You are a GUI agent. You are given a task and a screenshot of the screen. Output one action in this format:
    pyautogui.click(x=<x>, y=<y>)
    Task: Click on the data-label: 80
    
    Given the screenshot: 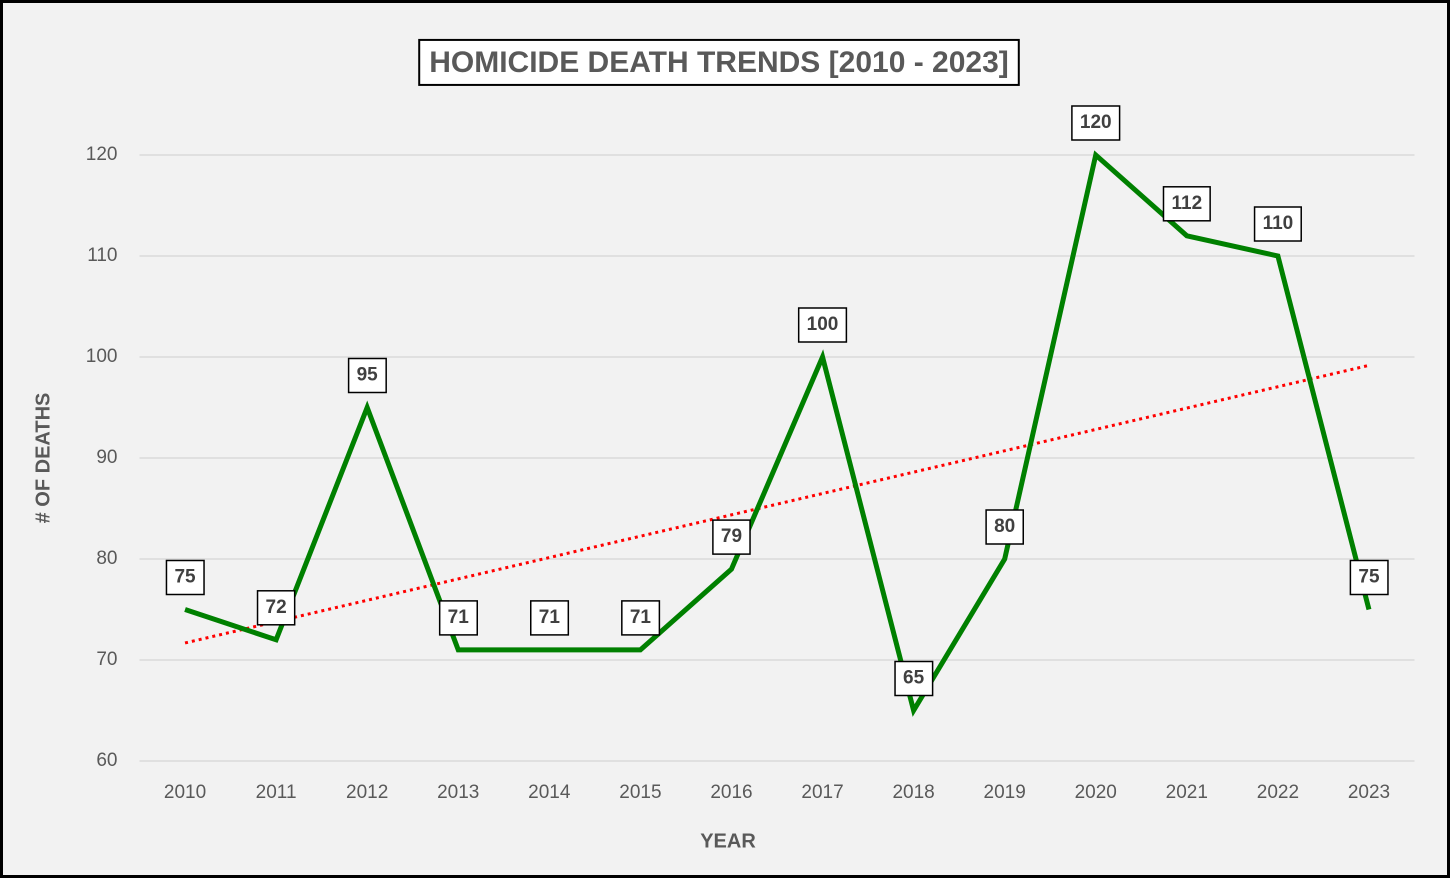 What is the action you would take?
    pyautogui.click(x=1004, y=526)
    